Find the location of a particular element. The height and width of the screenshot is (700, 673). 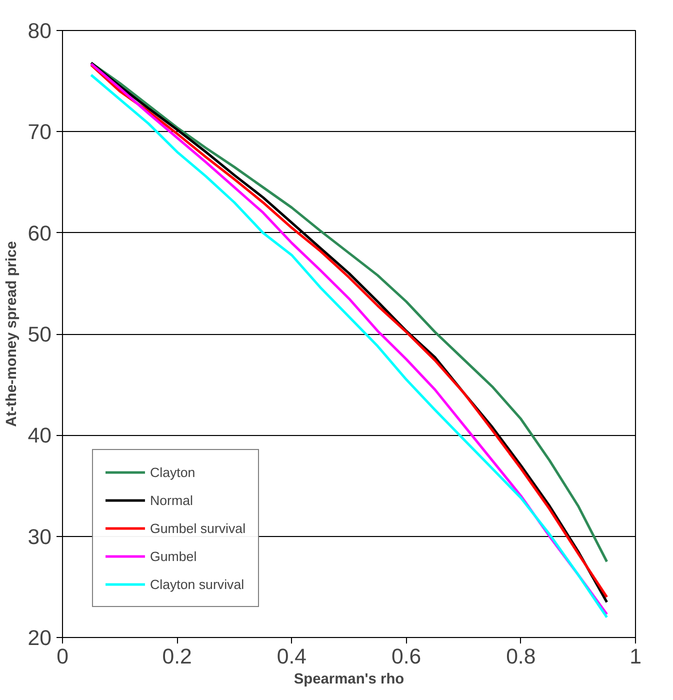

legend-label: Clayton survival is located at coordinates (197, 584).